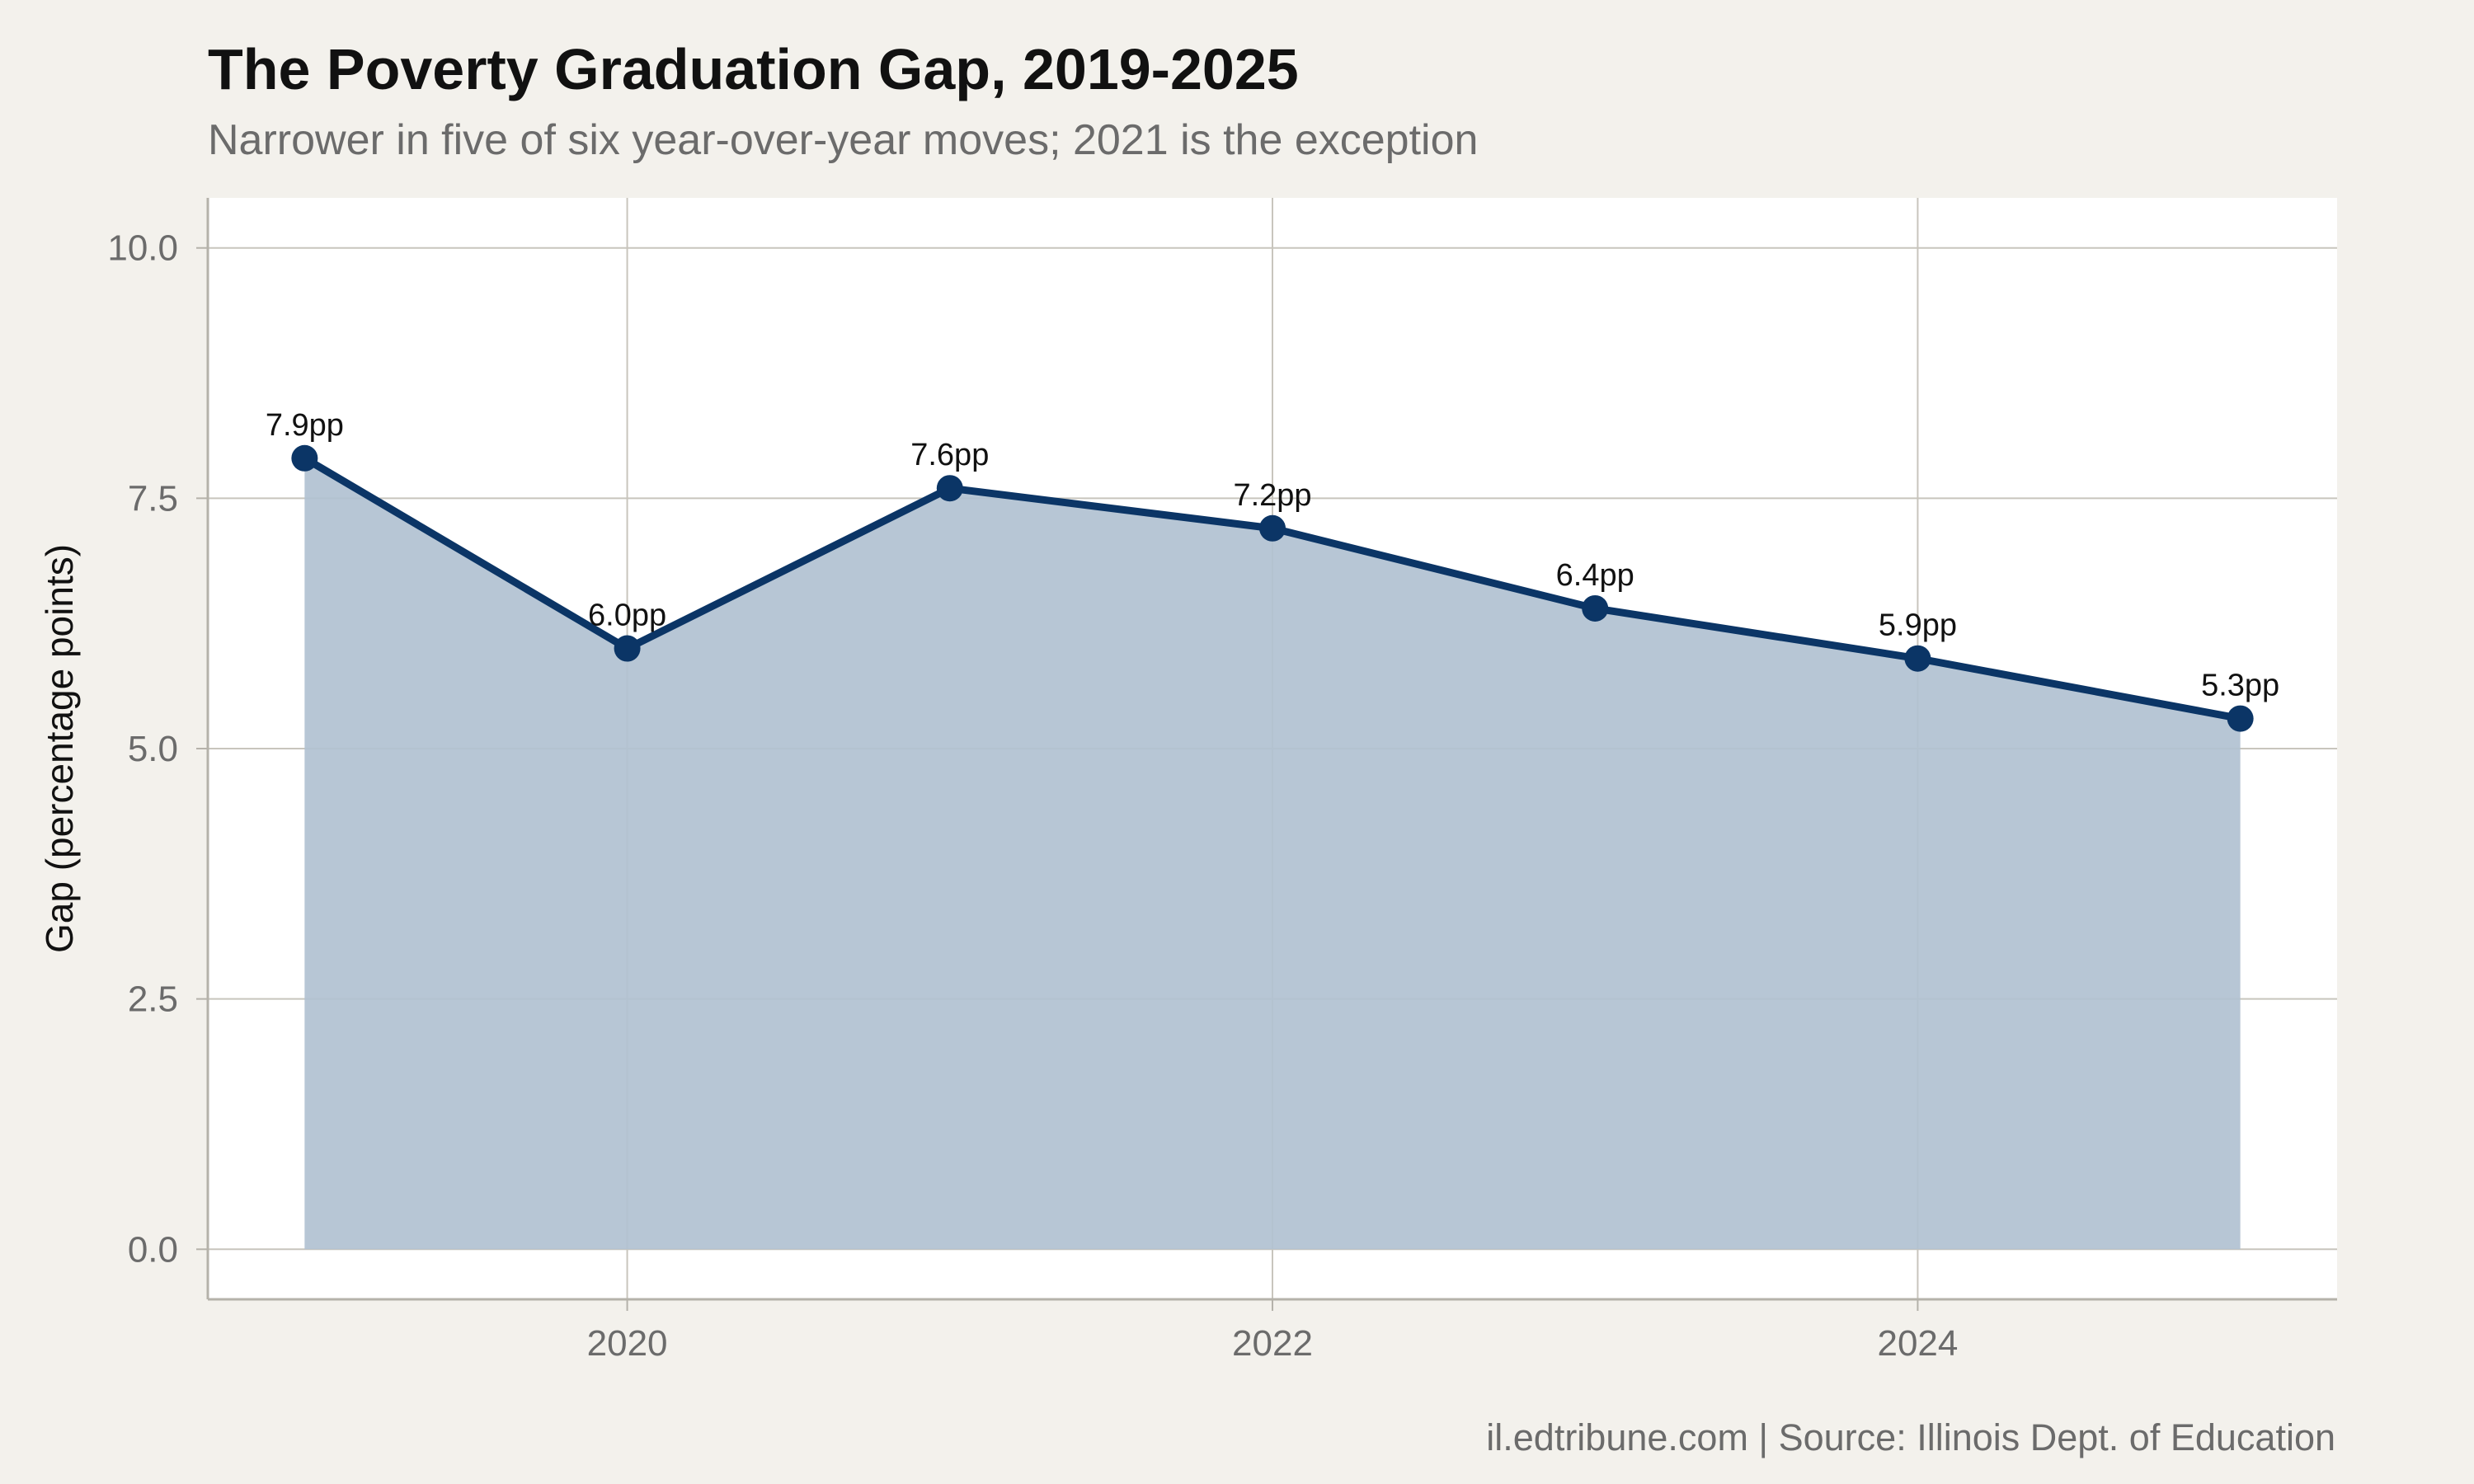 The width and height of the screenshot is (2474, 1484). What do you see at coordinates (1917, 658) in the screenshot?
I see `data-point-2024` at bounding box center [1917, 658].